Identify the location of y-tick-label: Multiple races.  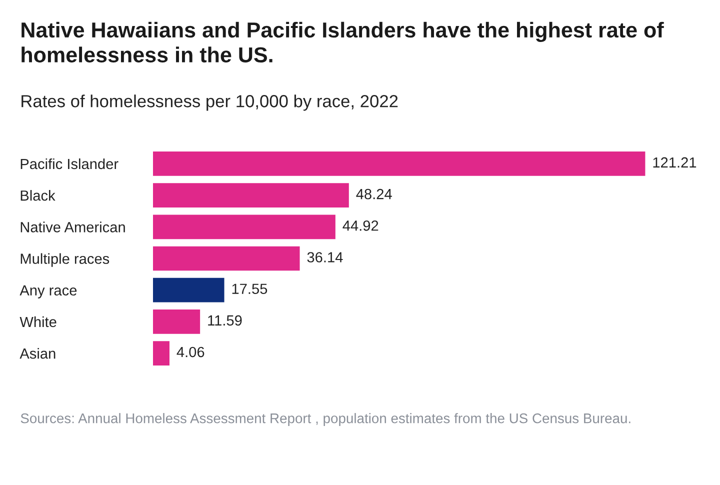
(65, 260).